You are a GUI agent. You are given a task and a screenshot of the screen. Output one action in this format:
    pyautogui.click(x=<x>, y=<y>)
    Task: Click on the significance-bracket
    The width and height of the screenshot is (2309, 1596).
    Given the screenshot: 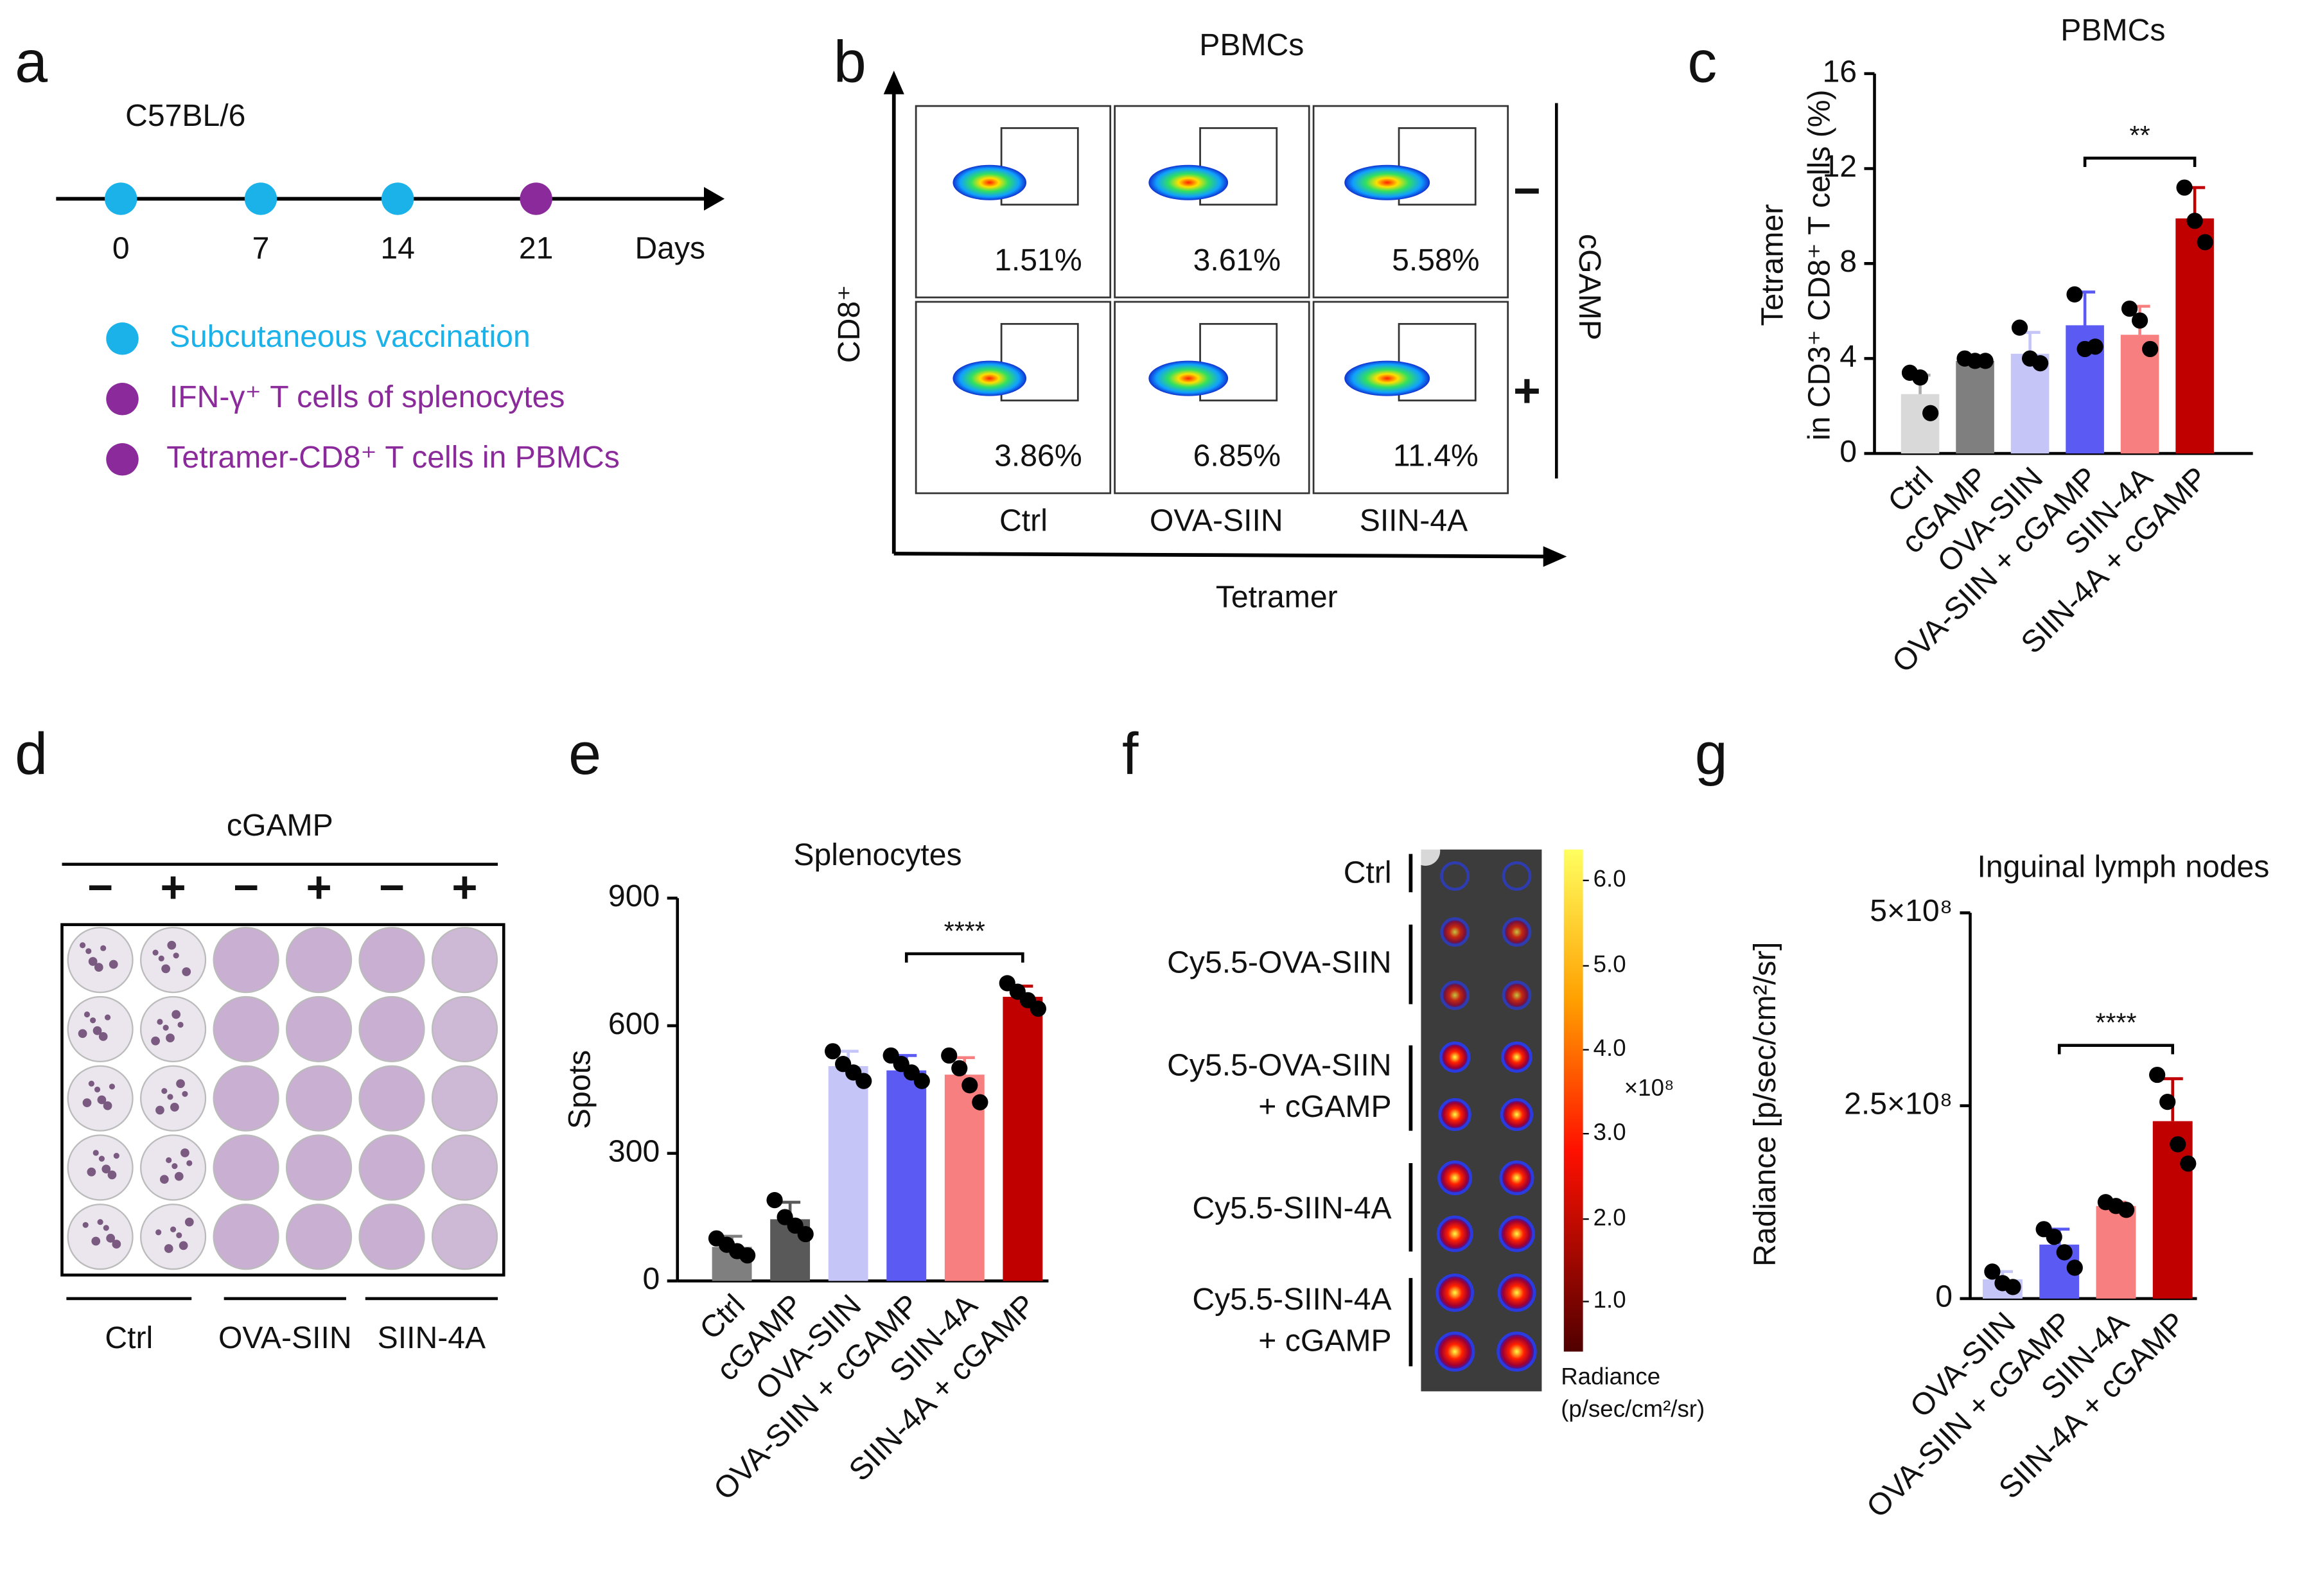 What is the action you would take?
    pyautogui.click(x=964, y=957)
    